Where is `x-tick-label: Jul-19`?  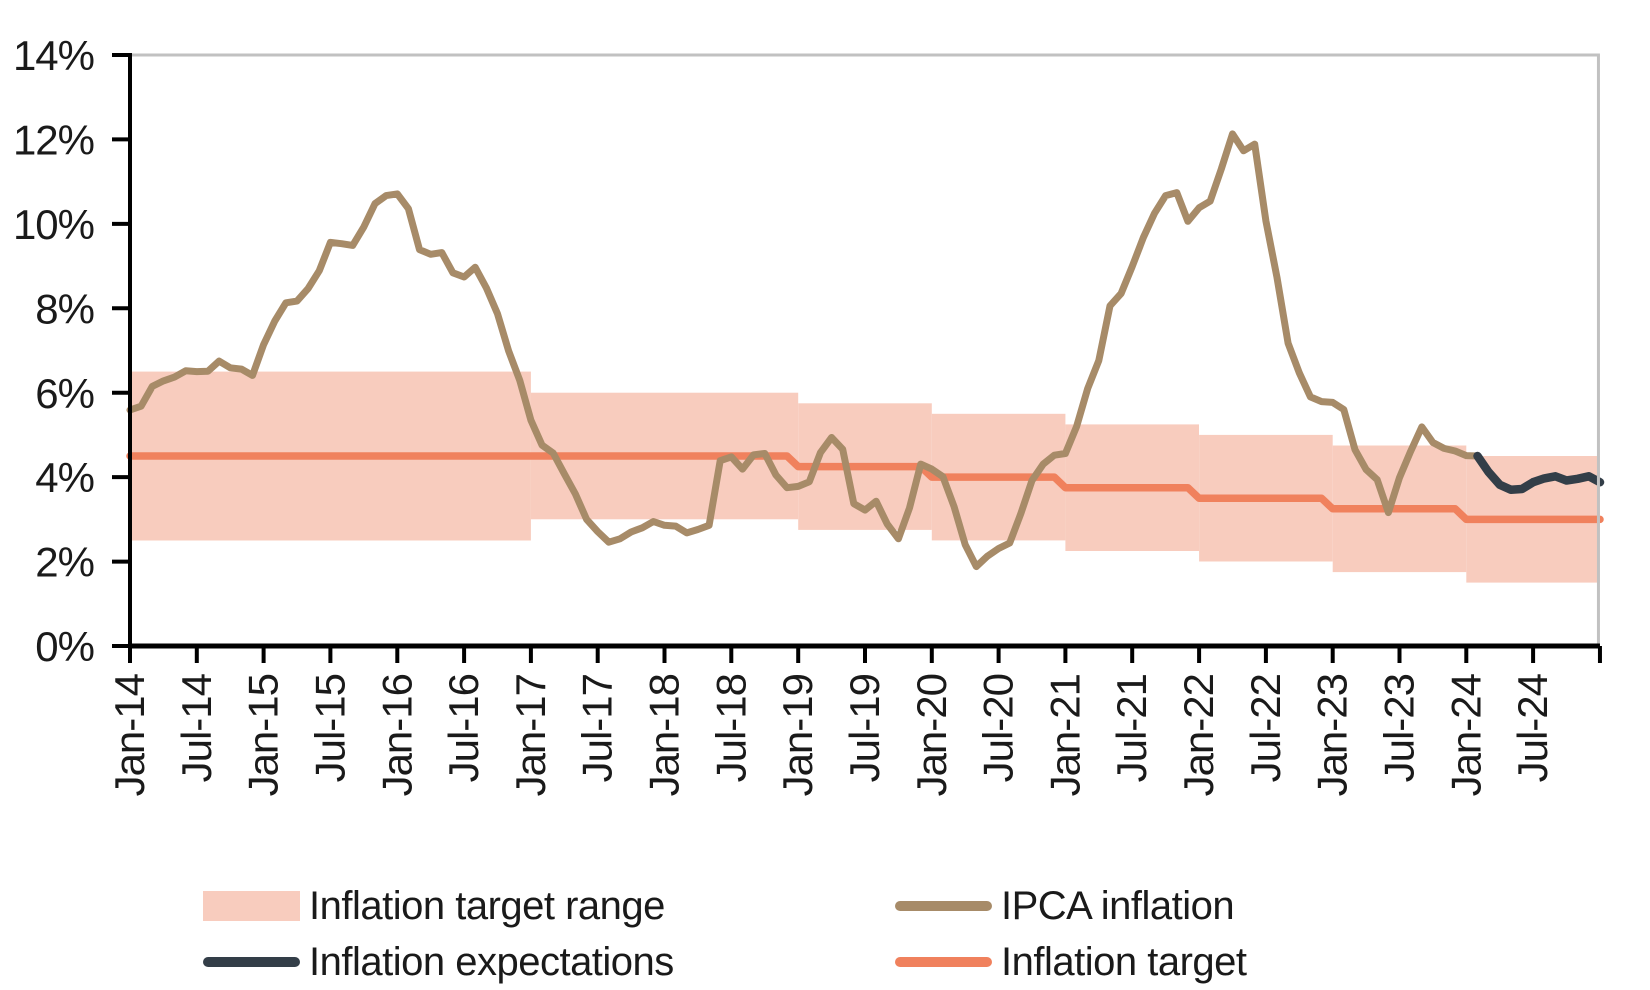
x-tick-label: Jul-19 is located at coordinates (864, 728).